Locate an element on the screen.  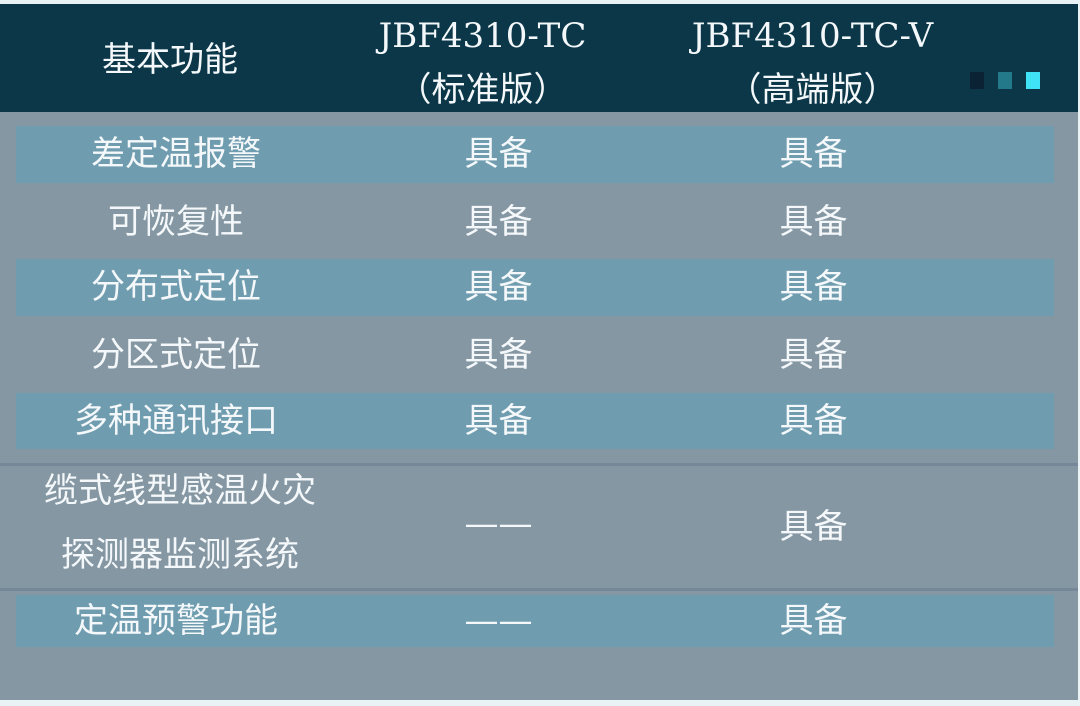
table-row: 分区式定位 具备 具备 is located at coordinates (535, 355).